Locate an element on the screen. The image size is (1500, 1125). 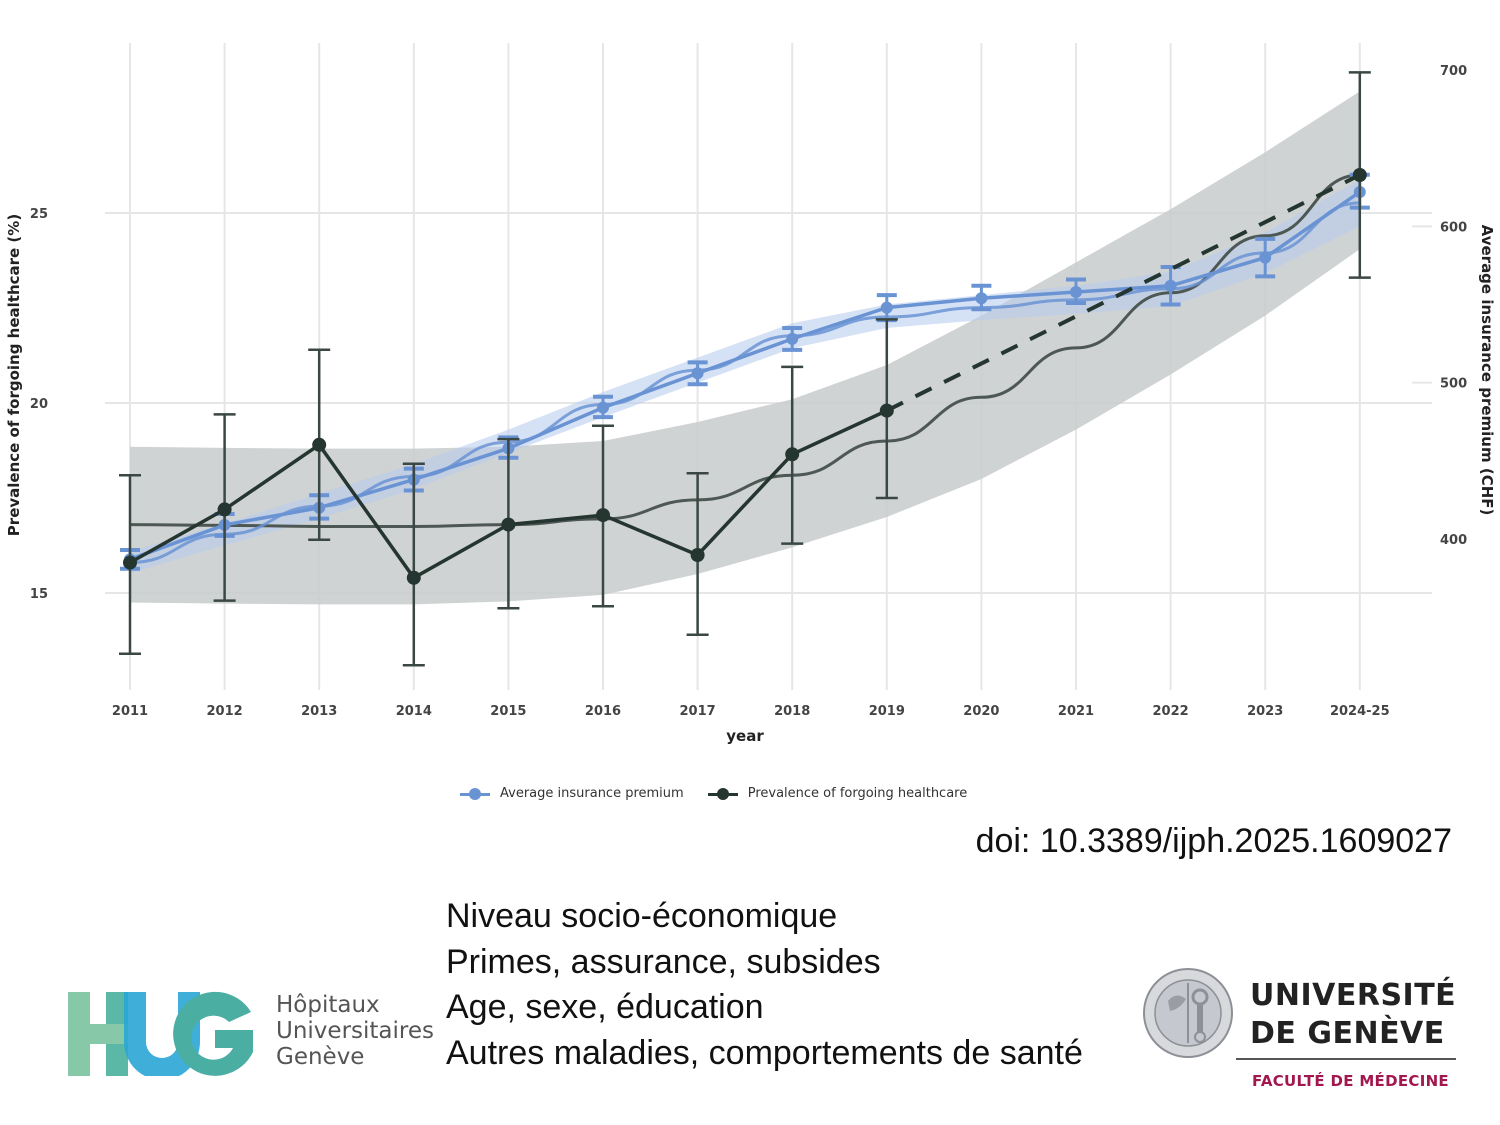
svg-text: 25 is located at coordinates (39, 214).